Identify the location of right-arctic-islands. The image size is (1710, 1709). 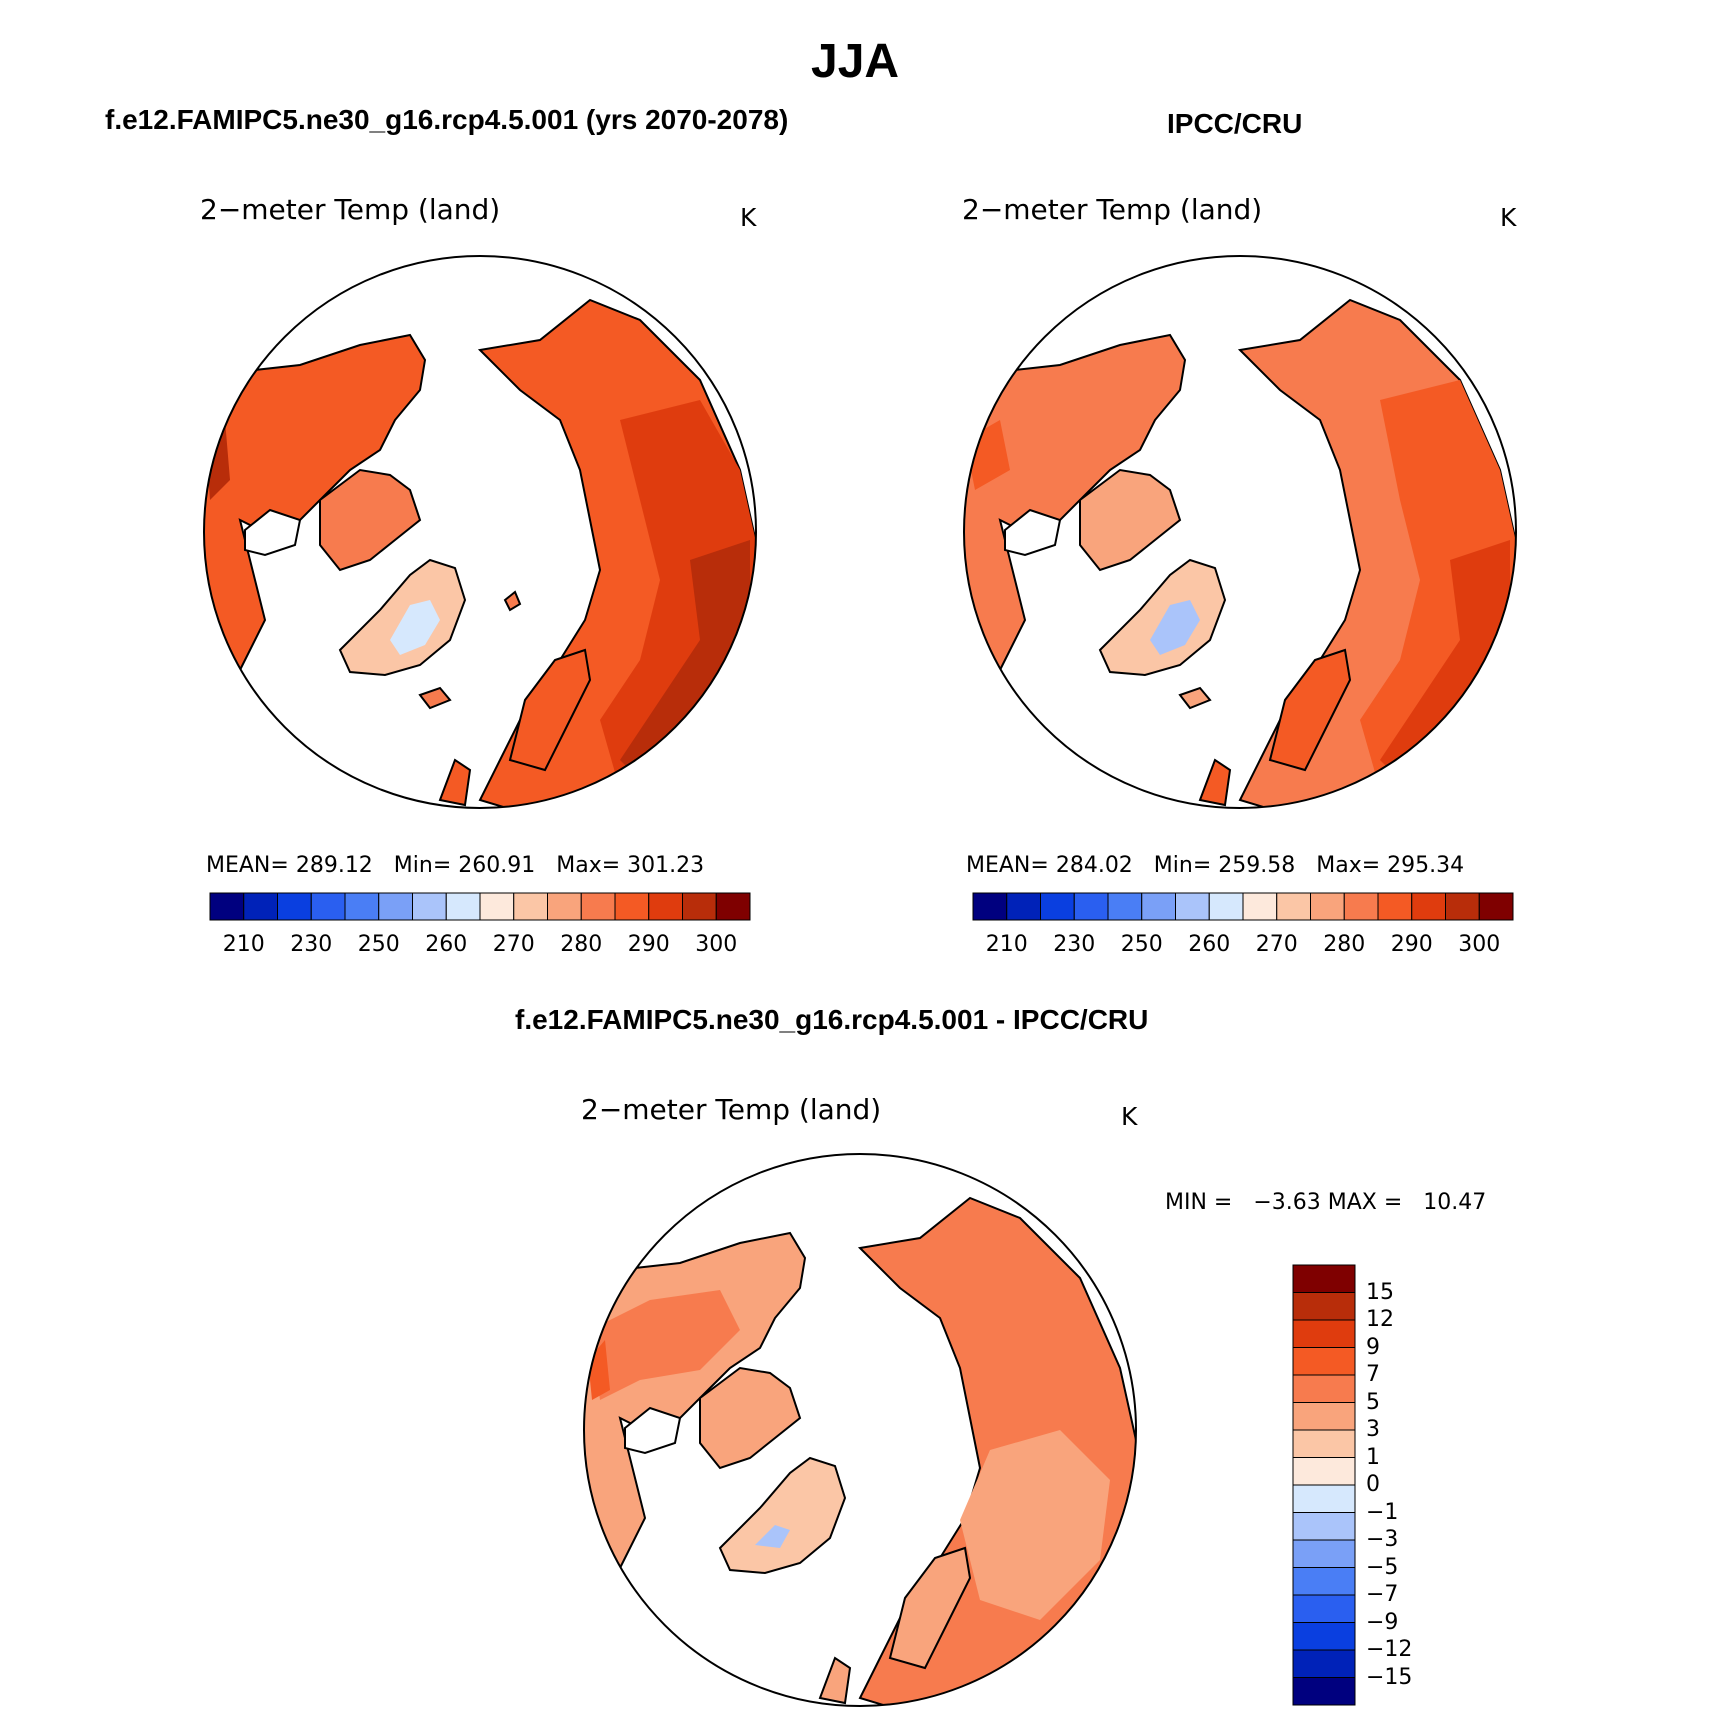
(1130, 520).